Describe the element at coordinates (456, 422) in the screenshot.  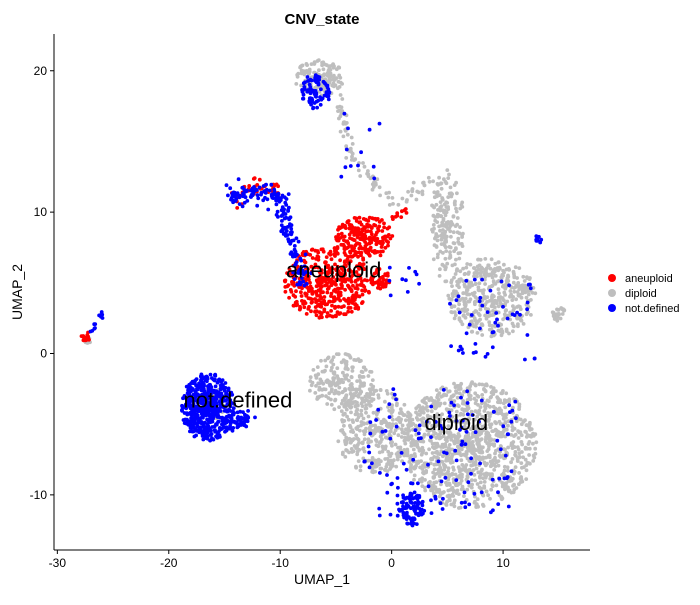
I see `cluster-label: diploid` at that location.